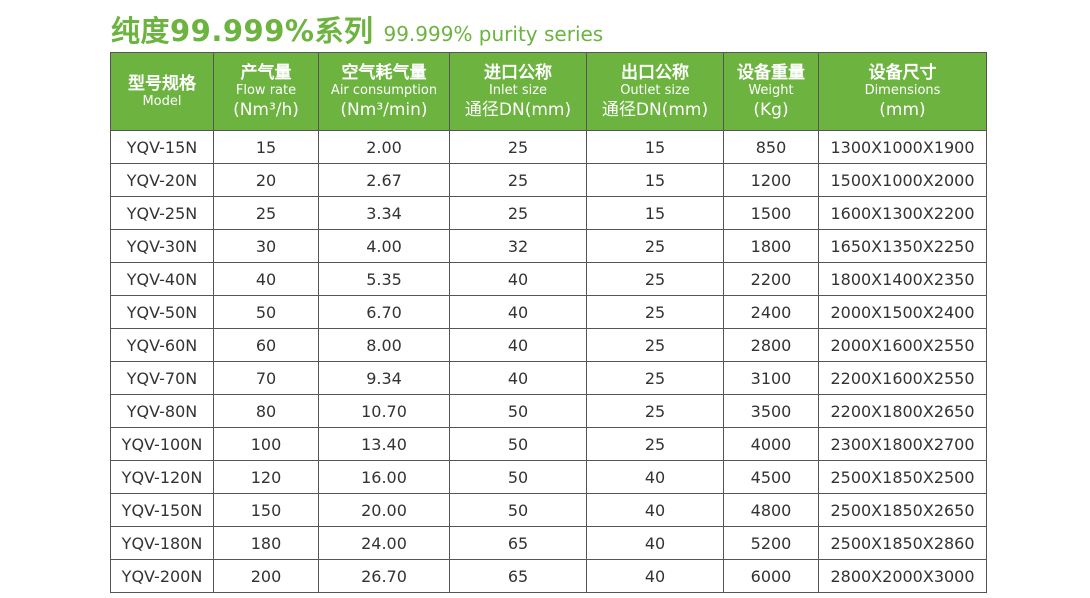 The width and height of the screenshot is (1090, 598). I want to click on cell-dimensions: 2300X1800X2700, so click(902, 444).